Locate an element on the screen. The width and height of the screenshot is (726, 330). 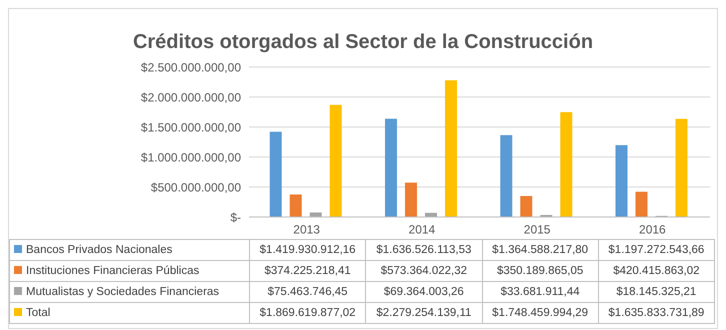
data-label: $573.364.022,32 is located at coordinates (424, 271).